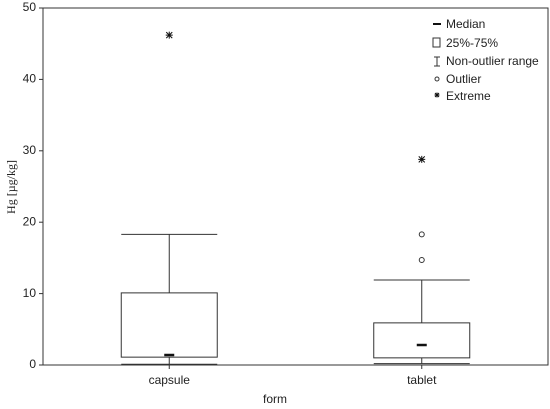 Image resolution: width=550 pixels, height=409 pixels. Describe the element at coordinates (437, 79) in the screenshot. I see `legend-outlier-symbol` at that location.